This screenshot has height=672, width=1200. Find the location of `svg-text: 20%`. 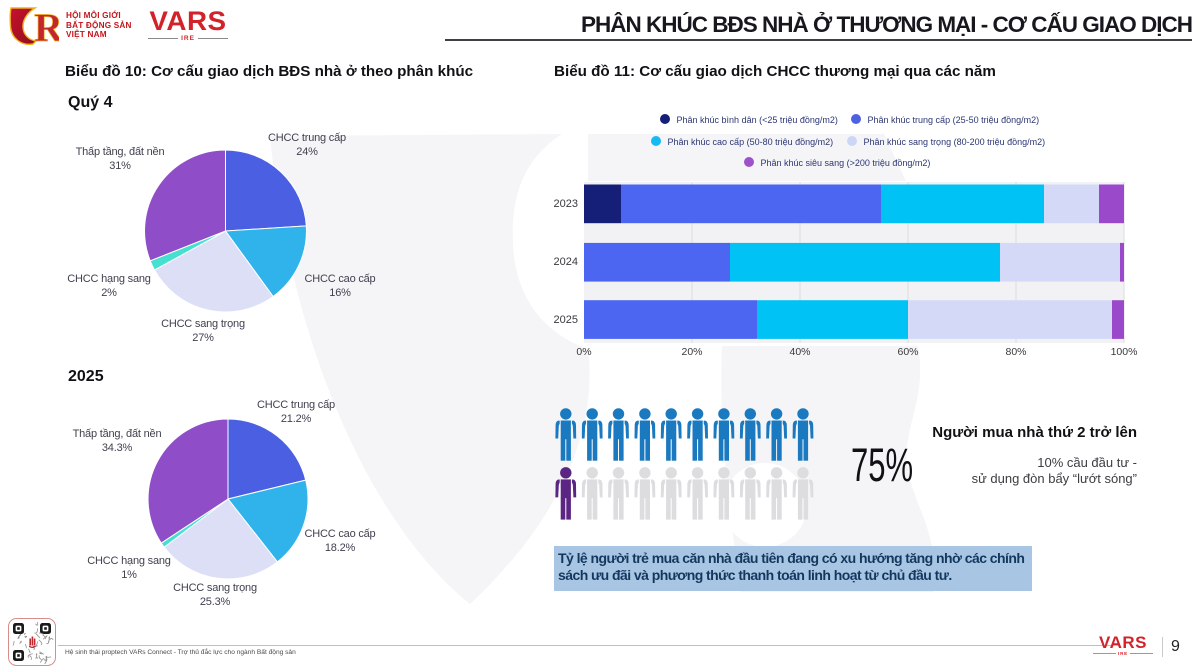

svg-text: 20% is located at coordinates (691, 352).